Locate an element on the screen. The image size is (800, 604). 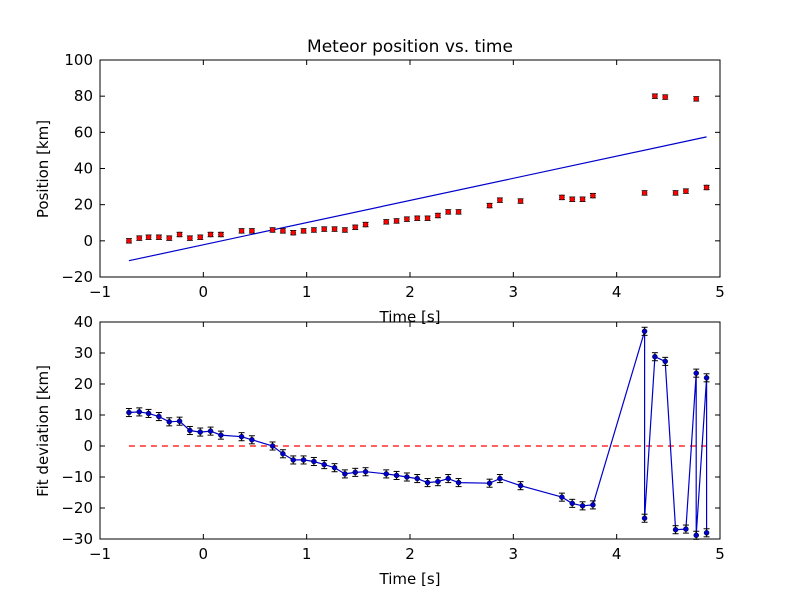
x-tick-label: 3 is located at coordinates (514, 292).